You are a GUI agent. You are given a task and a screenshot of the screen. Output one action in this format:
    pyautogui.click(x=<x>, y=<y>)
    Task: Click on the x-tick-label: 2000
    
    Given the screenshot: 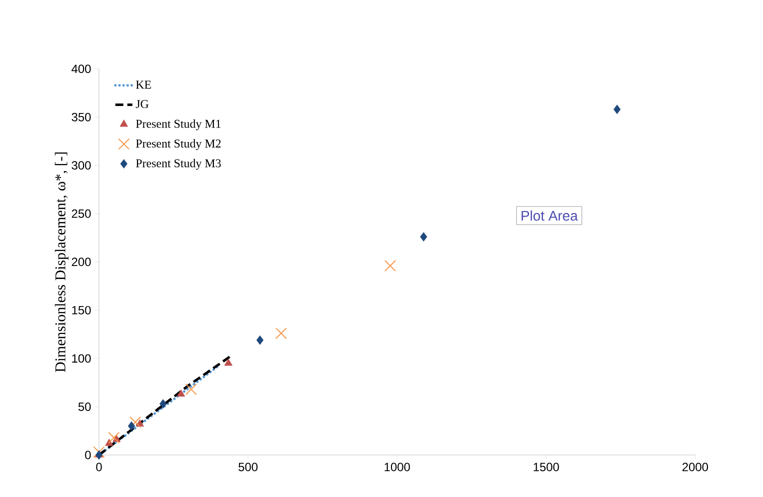 What is the action you would take?
    pyautogui.click(x=695, y=467)
    